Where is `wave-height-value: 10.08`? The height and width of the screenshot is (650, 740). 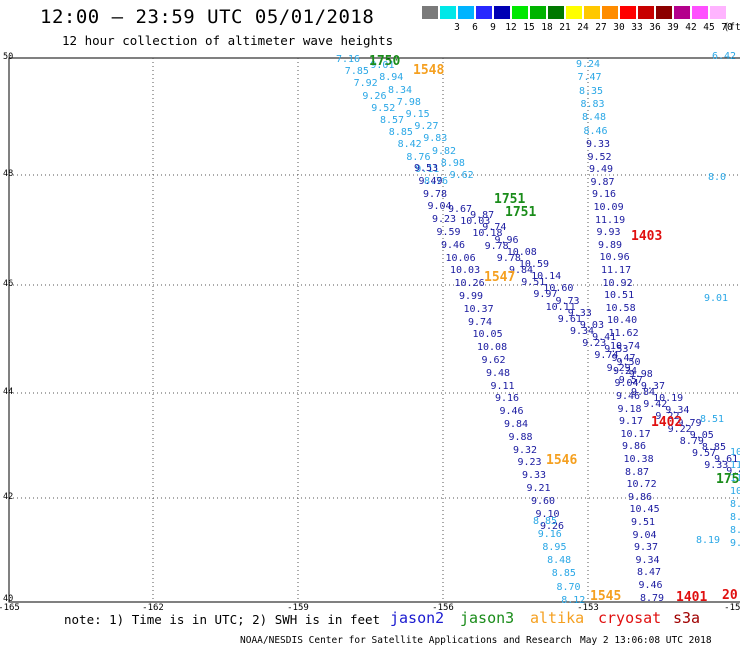
wave-height-value: 10.08 is located at coordinates (492, 348).